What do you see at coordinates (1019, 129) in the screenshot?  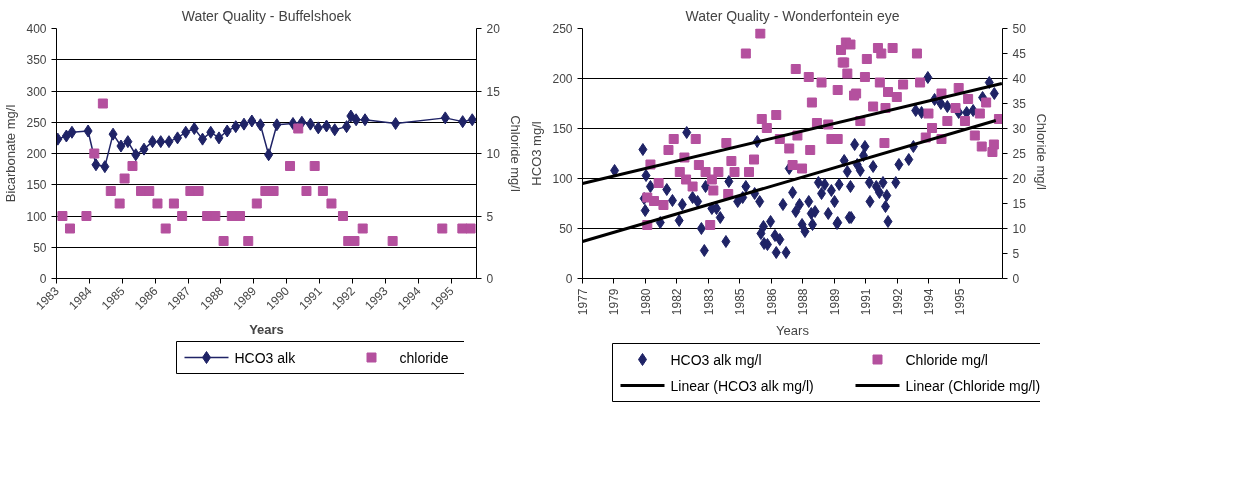 I see `y2-tick-label: 30` at bounding box center [1019, 129].